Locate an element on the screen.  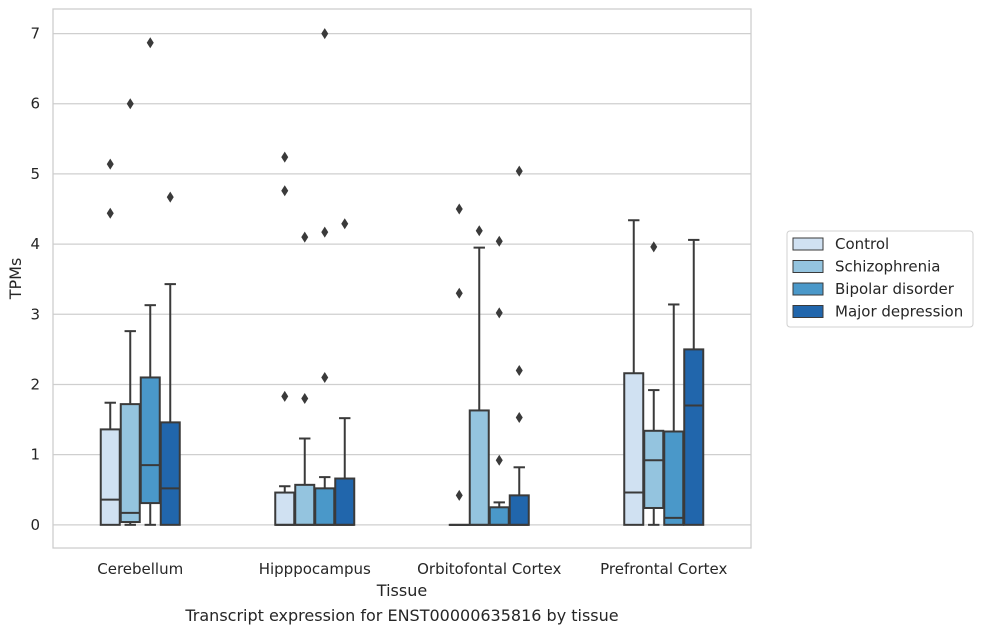
legend-frame is located at coordinates (880, 279).